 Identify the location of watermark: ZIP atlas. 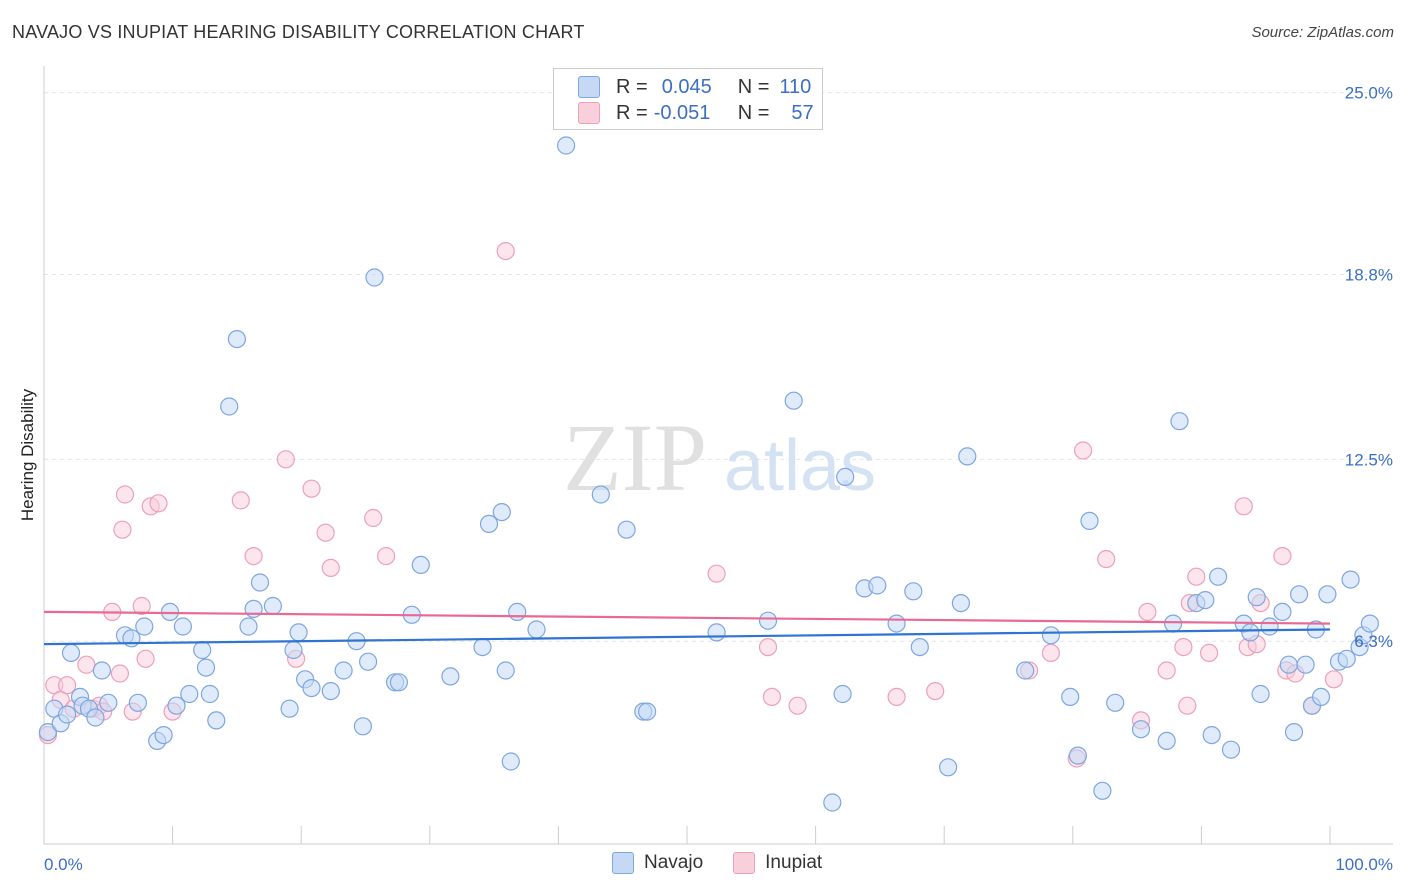
(719, 457).